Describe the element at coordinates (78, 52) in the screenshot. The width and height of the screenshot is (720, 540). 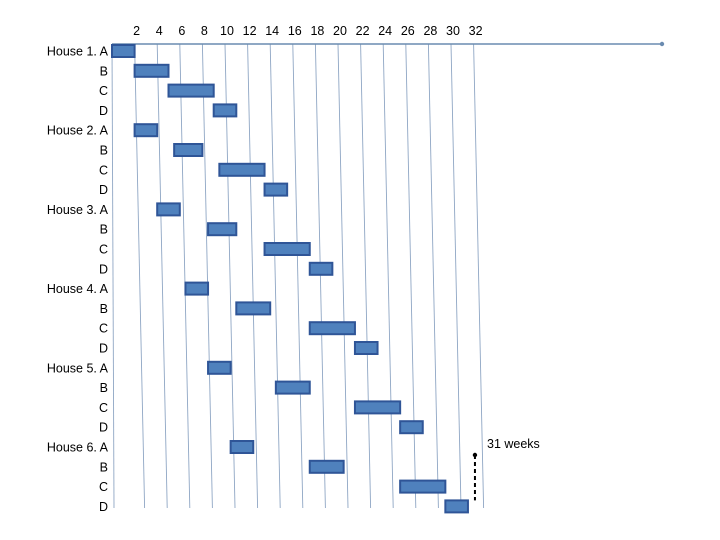
I see `row-label: House 1. A` at that location.